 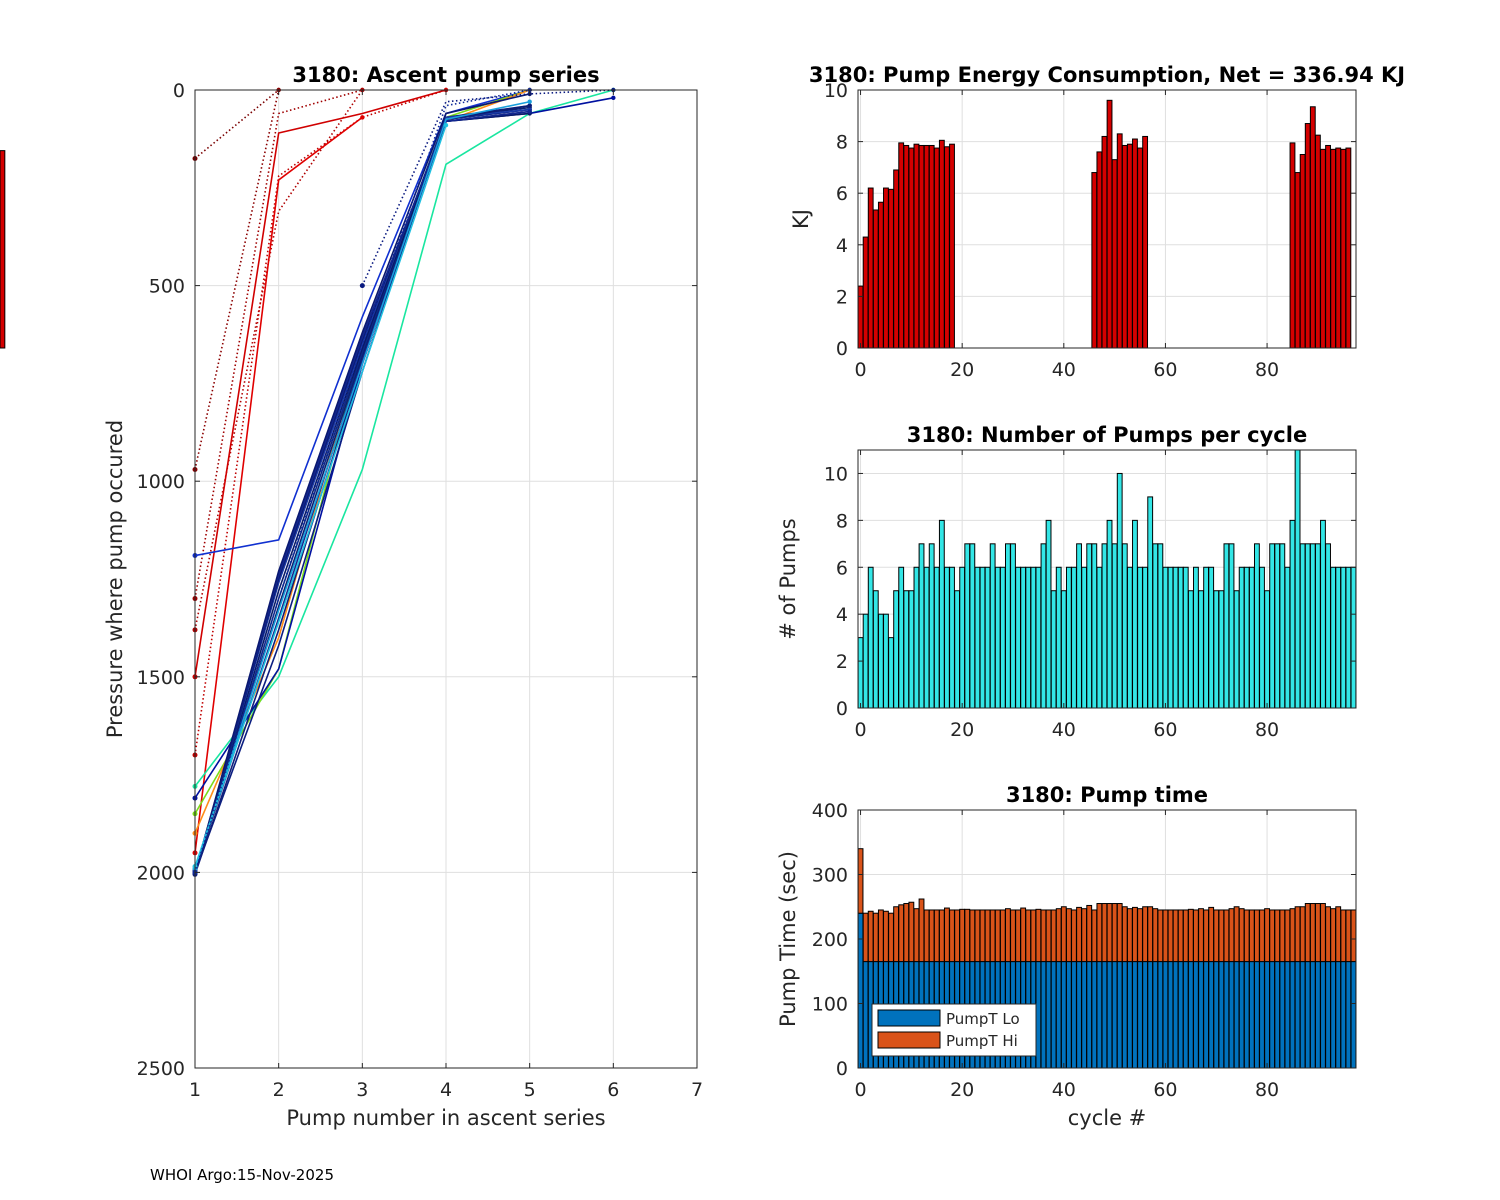 What do you see at coordinates (842, 143) in the screenshot?
I see `y-tick-label: 8` at bounding box center [842, 143].